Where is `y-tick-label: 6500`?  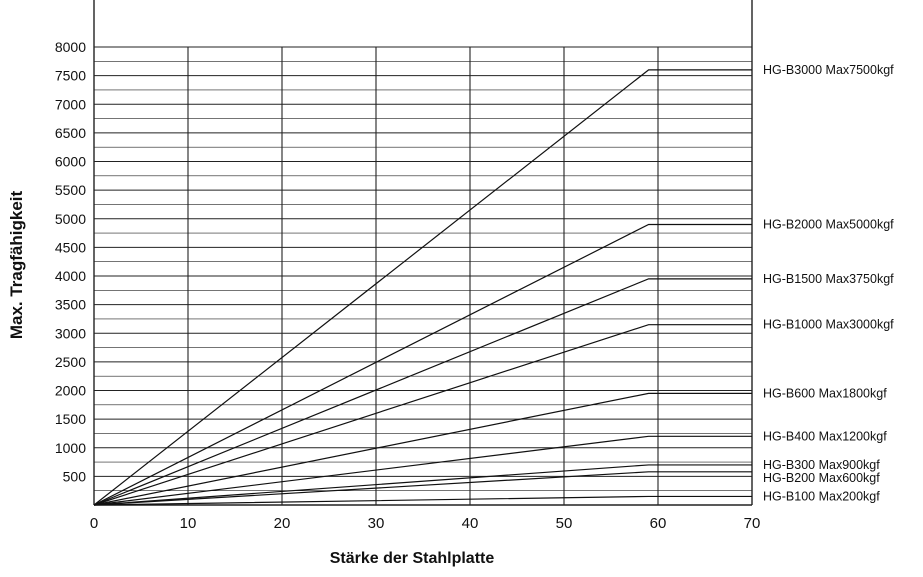
y-tick-label: 6500 is located at coordinates (70, 133).